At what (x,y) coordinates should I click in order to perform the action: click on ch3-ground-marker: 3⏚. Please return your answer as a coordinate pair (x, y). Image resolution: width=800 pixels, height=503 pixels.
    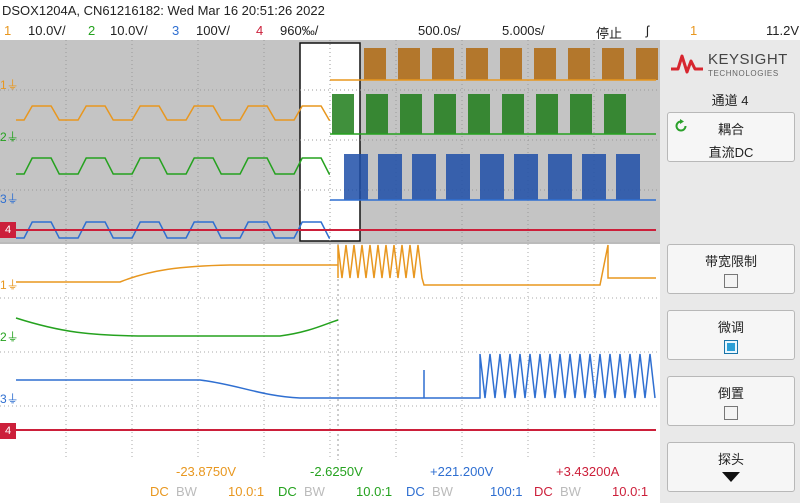
    Looking at the image, I should click on (9, 199).